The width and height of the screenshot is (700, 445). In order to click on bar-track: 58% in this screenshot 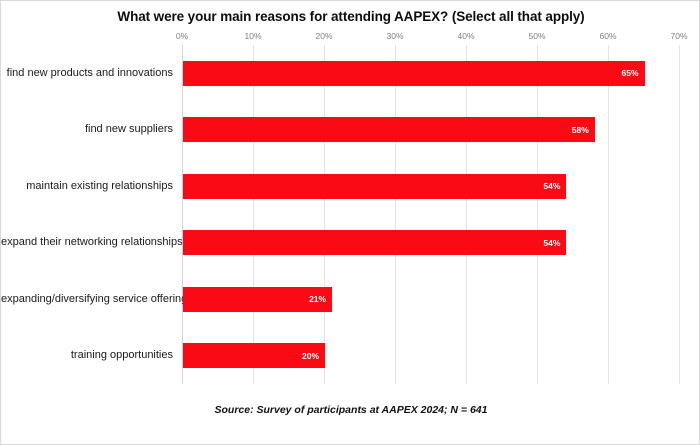, I will do `click(431, 130)`.